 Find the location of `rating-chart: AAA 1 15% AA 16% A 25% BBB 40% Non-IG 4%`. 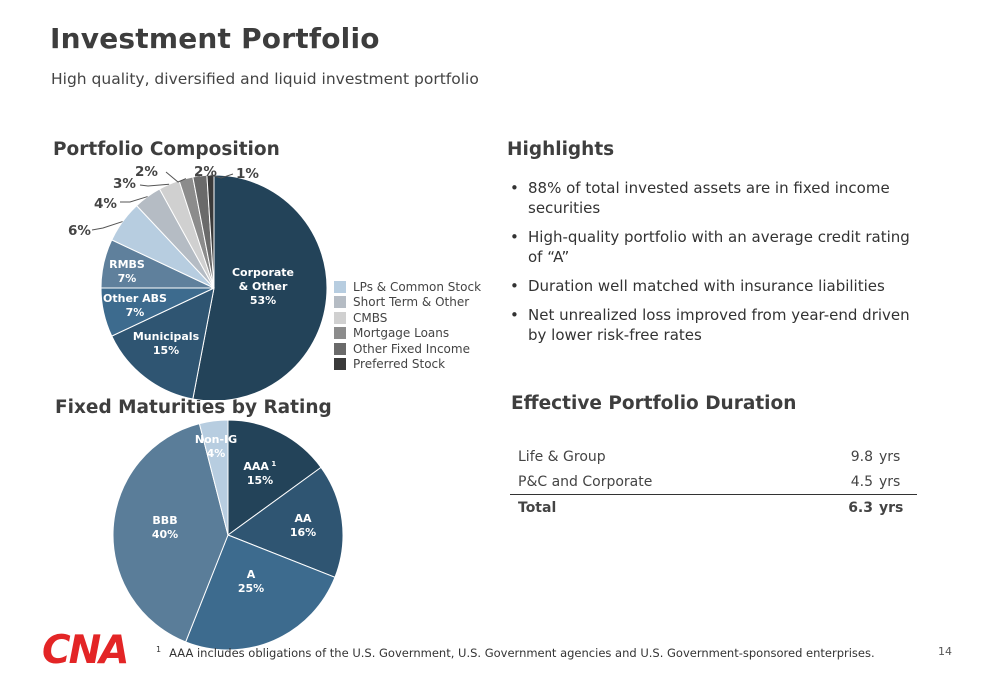

rating-chart: AAA 1 15% AA 16% A 25% BBB 40% Non-IG 4% is located at coordinates (228, 535).